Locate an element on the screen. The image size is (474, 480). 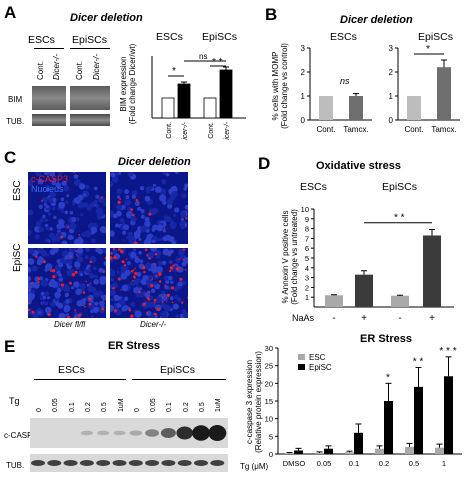
panel-b-y-label-line-1: % cells with MOMP is located at coordinates (275, 86).